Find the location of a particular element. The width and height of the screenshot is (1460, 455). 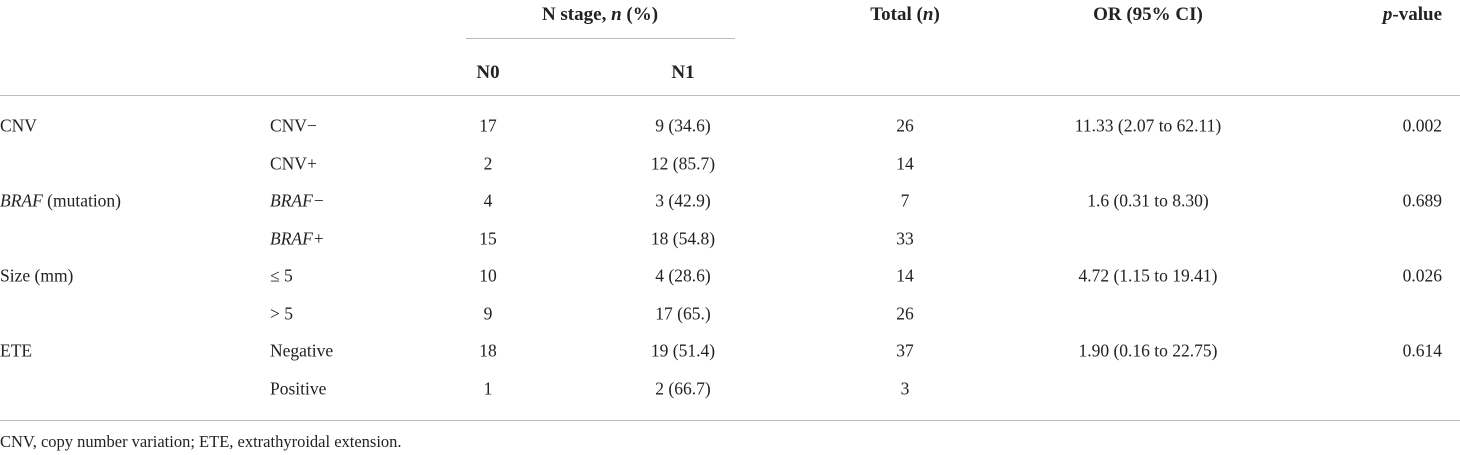

cell-total: 33 is located at coordinates (905, 238).